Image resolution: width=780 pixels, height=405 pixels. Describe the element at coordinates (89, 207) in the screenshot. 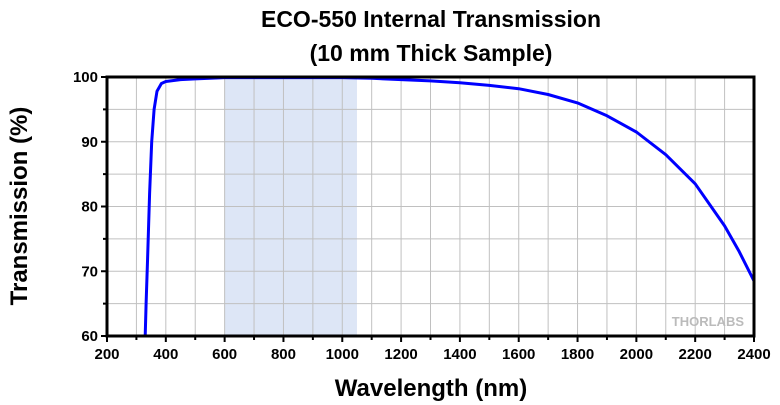

I see `y-tick-label: 80` at that location.